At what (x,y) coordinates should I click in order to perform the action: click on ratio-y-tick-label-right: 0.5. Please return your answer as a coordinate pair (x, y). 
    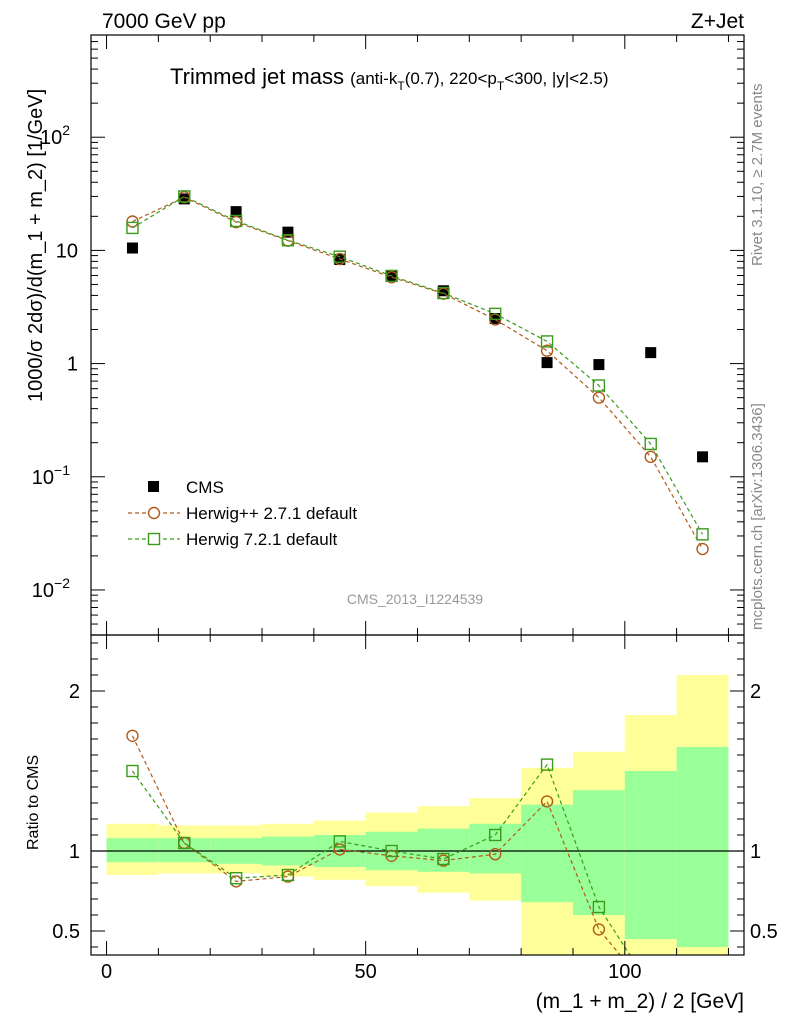
    Looking at the image, I should click on (764, 932).